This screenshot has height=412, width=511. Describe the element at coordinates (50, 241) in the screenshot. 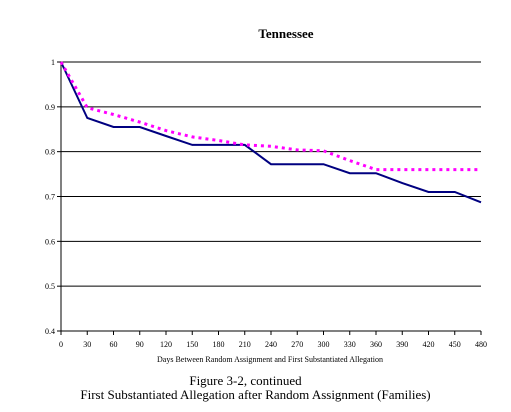

I see `y-tick-label: 0.6` at that location.